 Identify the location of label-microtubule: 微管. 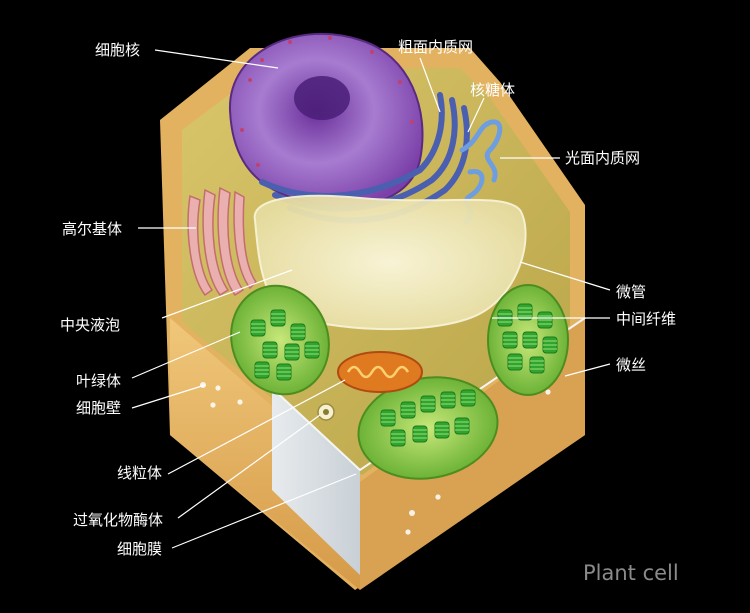
(631, 292).